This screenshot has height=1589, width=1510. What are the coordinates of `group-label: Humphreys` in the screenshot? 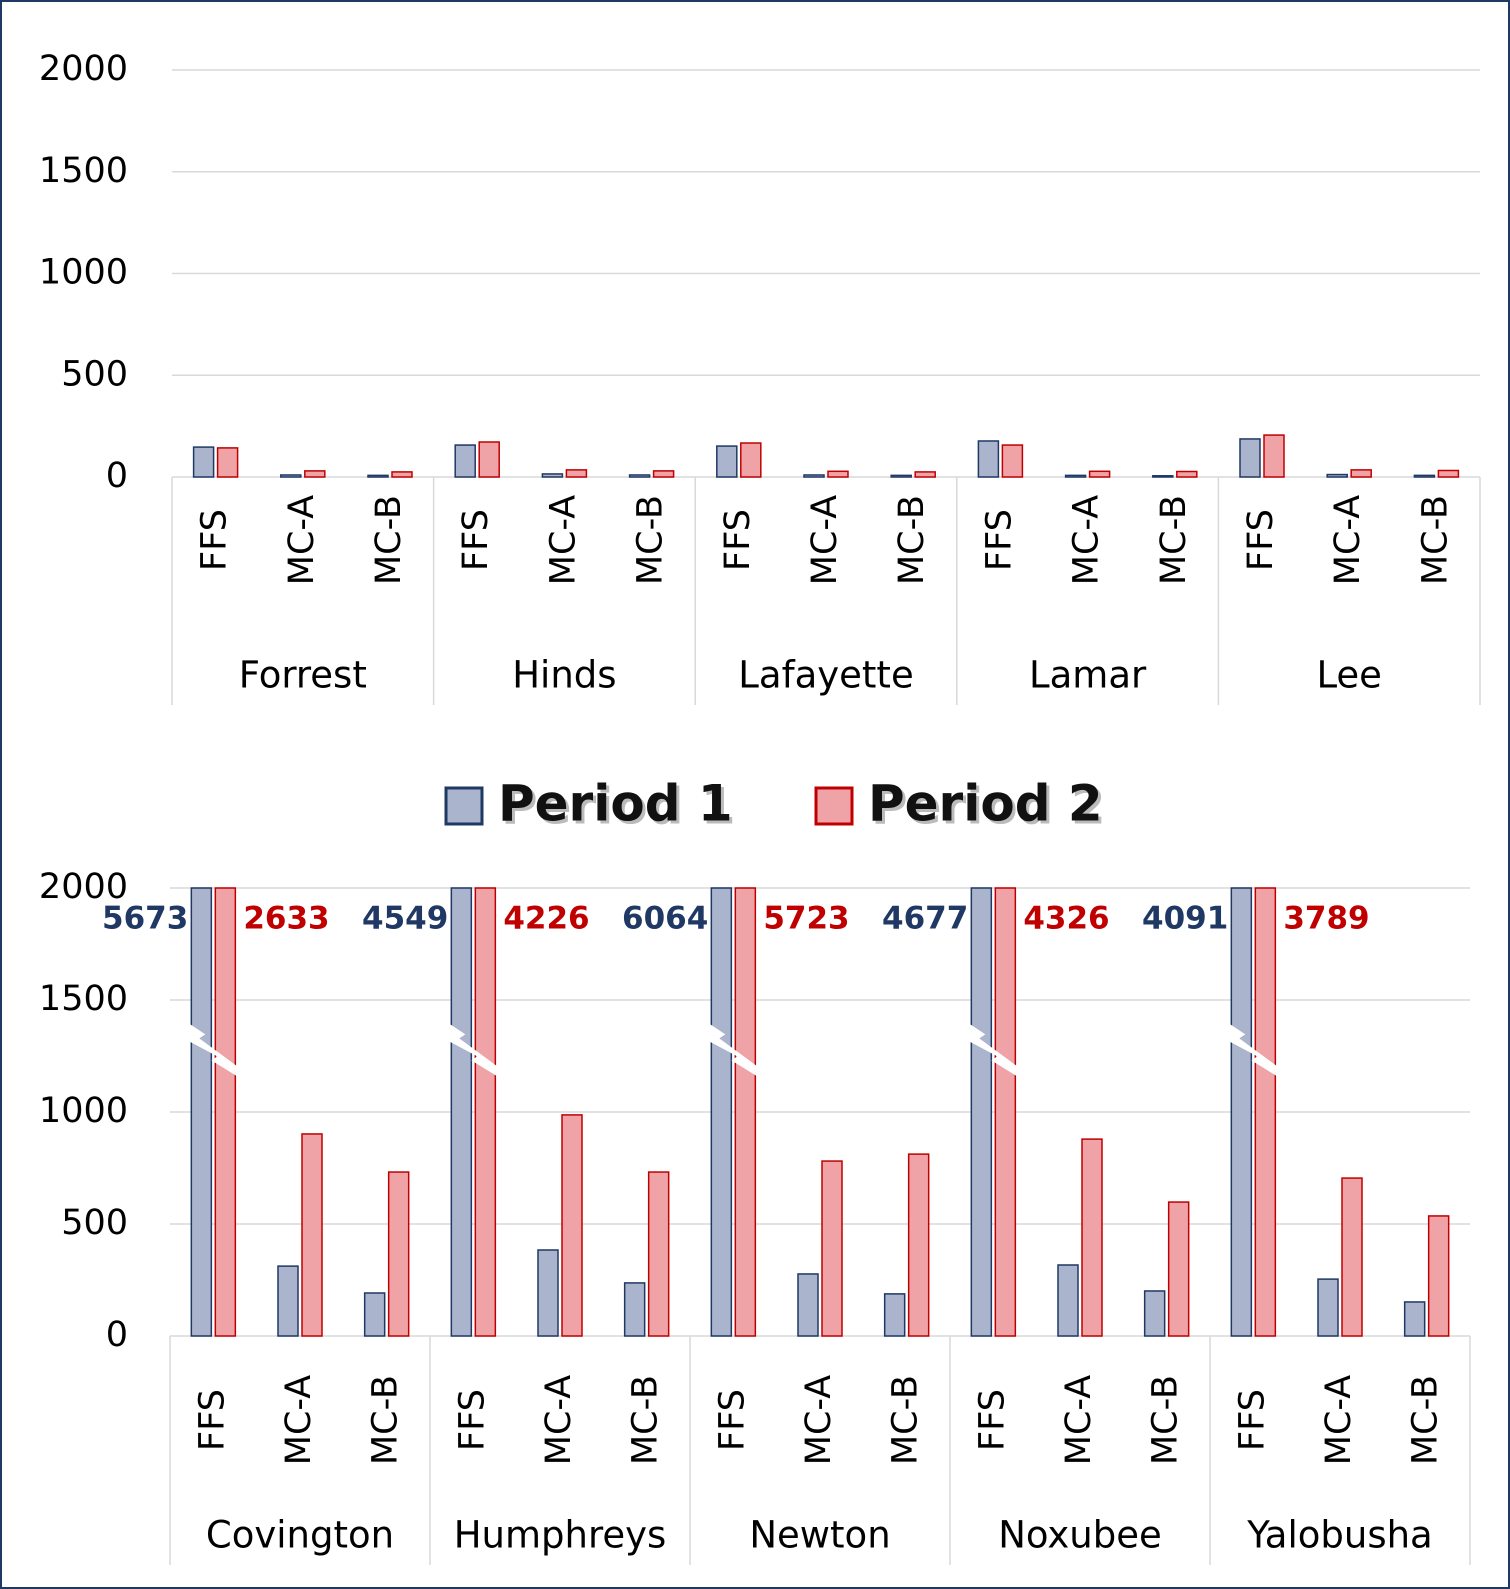 It's located at (560, 1535).